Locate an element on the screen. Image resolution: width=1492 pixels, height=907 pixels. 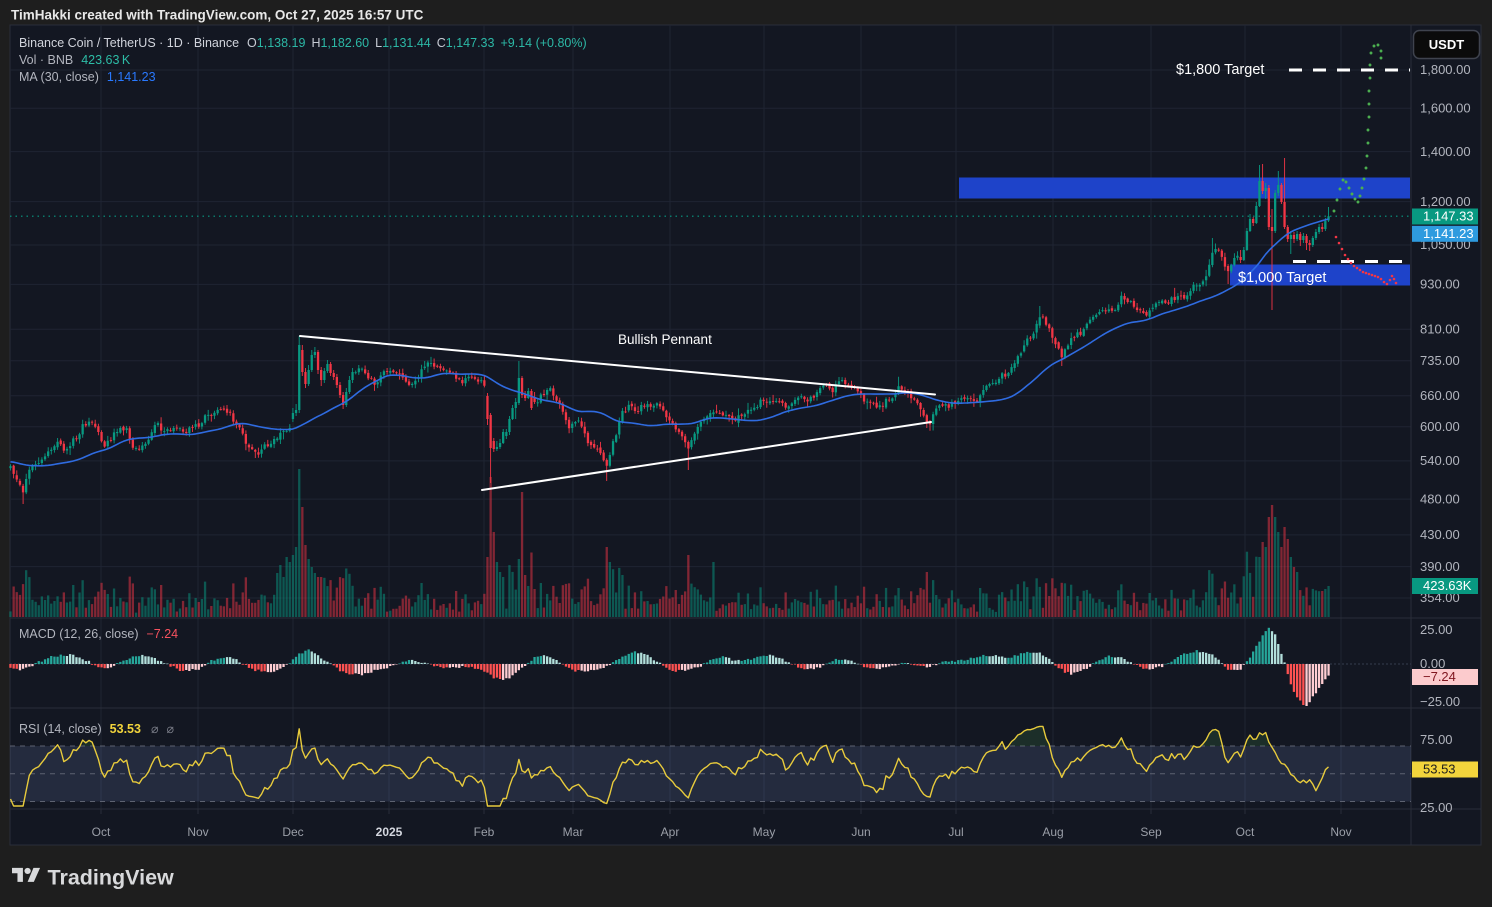
svg-text:MA (30, close)1,141.23: MA (30, close) 1,141.23 is located at coordinates (87, 77).